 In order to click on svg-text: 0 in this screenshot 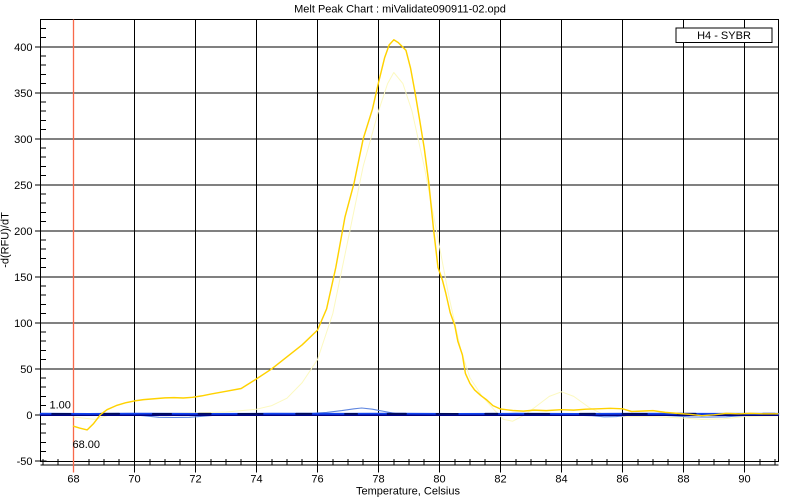, I will do `click(29, 416)`.